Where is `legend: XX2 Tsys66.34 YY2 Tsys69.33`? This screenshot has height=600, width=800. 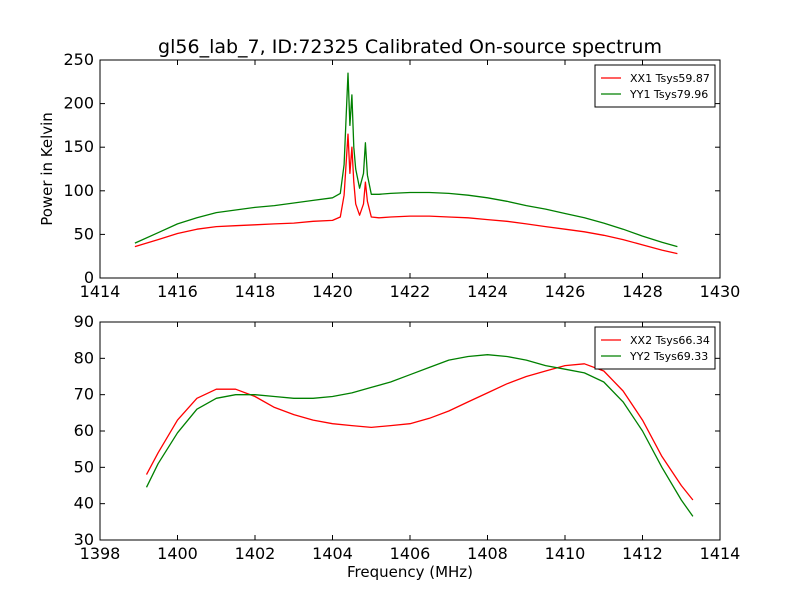
legend: XX2 Tsys66.34 YY2 Tsys69.33 is located at coordinates (655, 348).